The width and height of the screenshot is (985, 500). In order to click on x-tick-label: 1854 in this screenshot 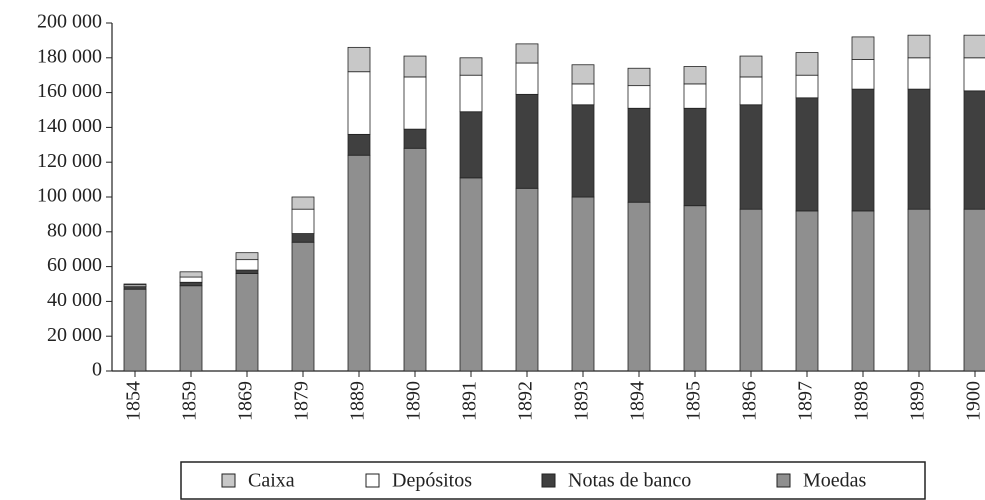, I will do `click(134, 401)`.